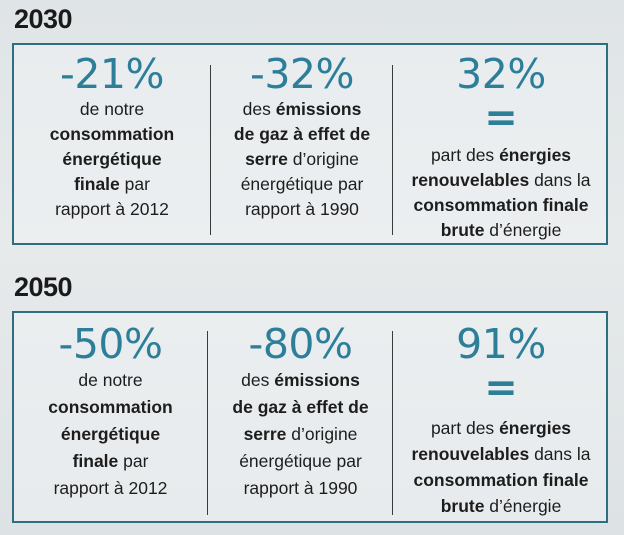  Describe the element at coordinates (302, 74) in the screenshot. I see `percentage-value: -32%` at that location.